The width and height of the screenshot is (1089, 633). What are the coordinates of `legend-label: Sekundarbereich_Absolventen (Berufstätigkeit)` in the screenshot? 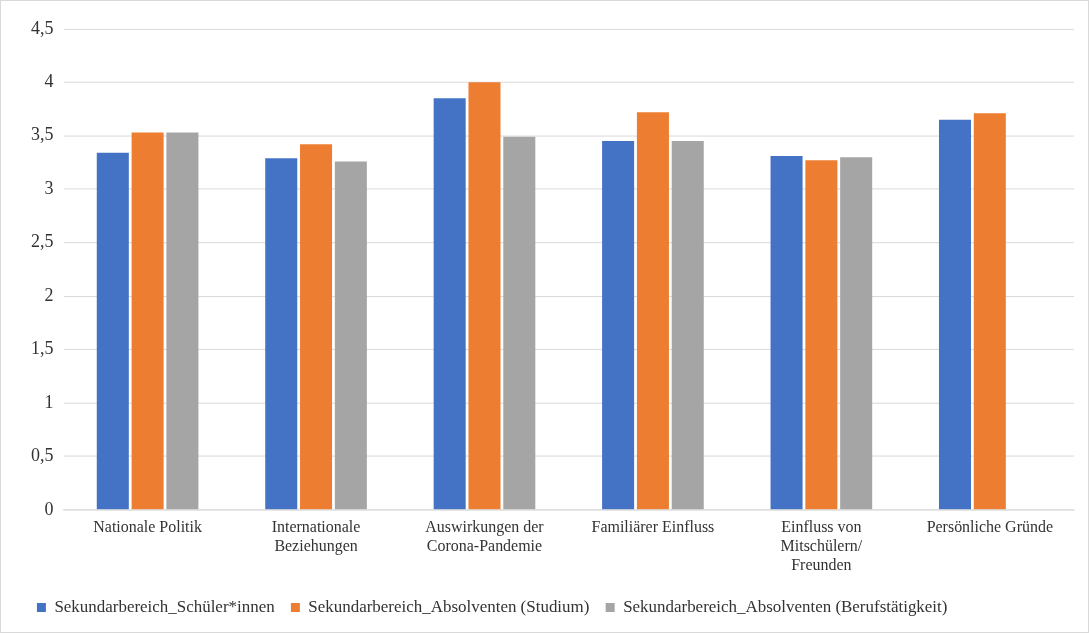 It's located at (785, 607).